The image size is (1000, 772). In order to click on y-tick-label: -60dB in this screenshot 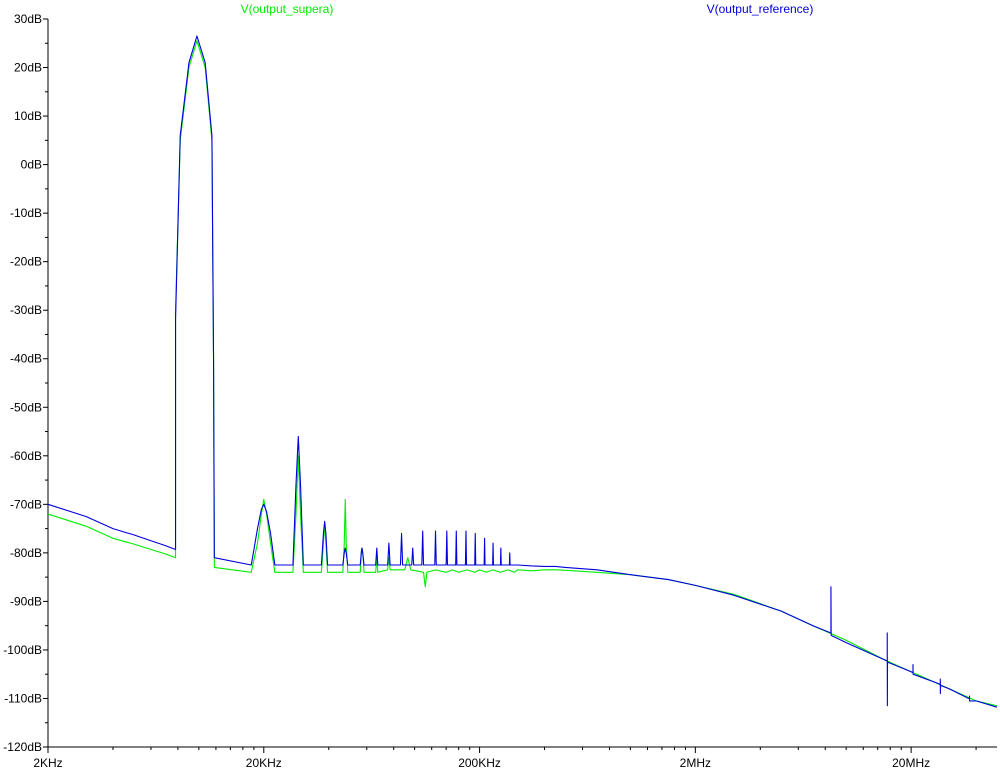, I will do `click(26, 456)`.